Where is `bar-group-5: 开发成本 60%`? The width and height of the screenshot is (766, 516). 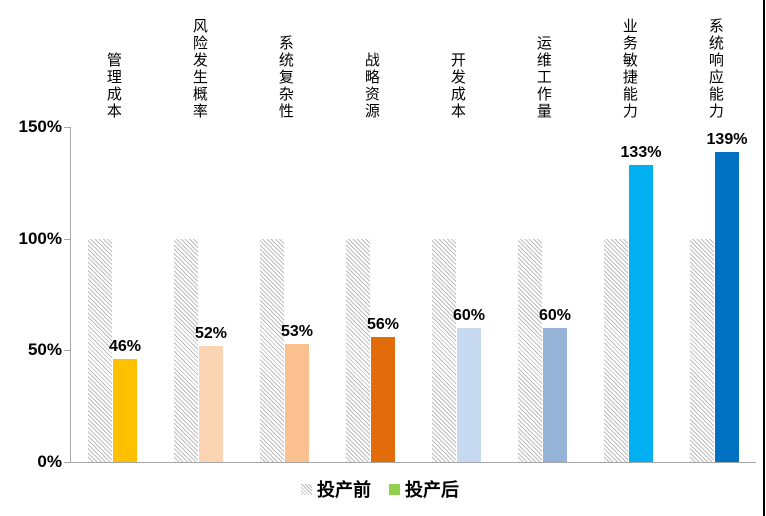 bar-group-5: 开发成本 60% is located at coordinates (458, 258).